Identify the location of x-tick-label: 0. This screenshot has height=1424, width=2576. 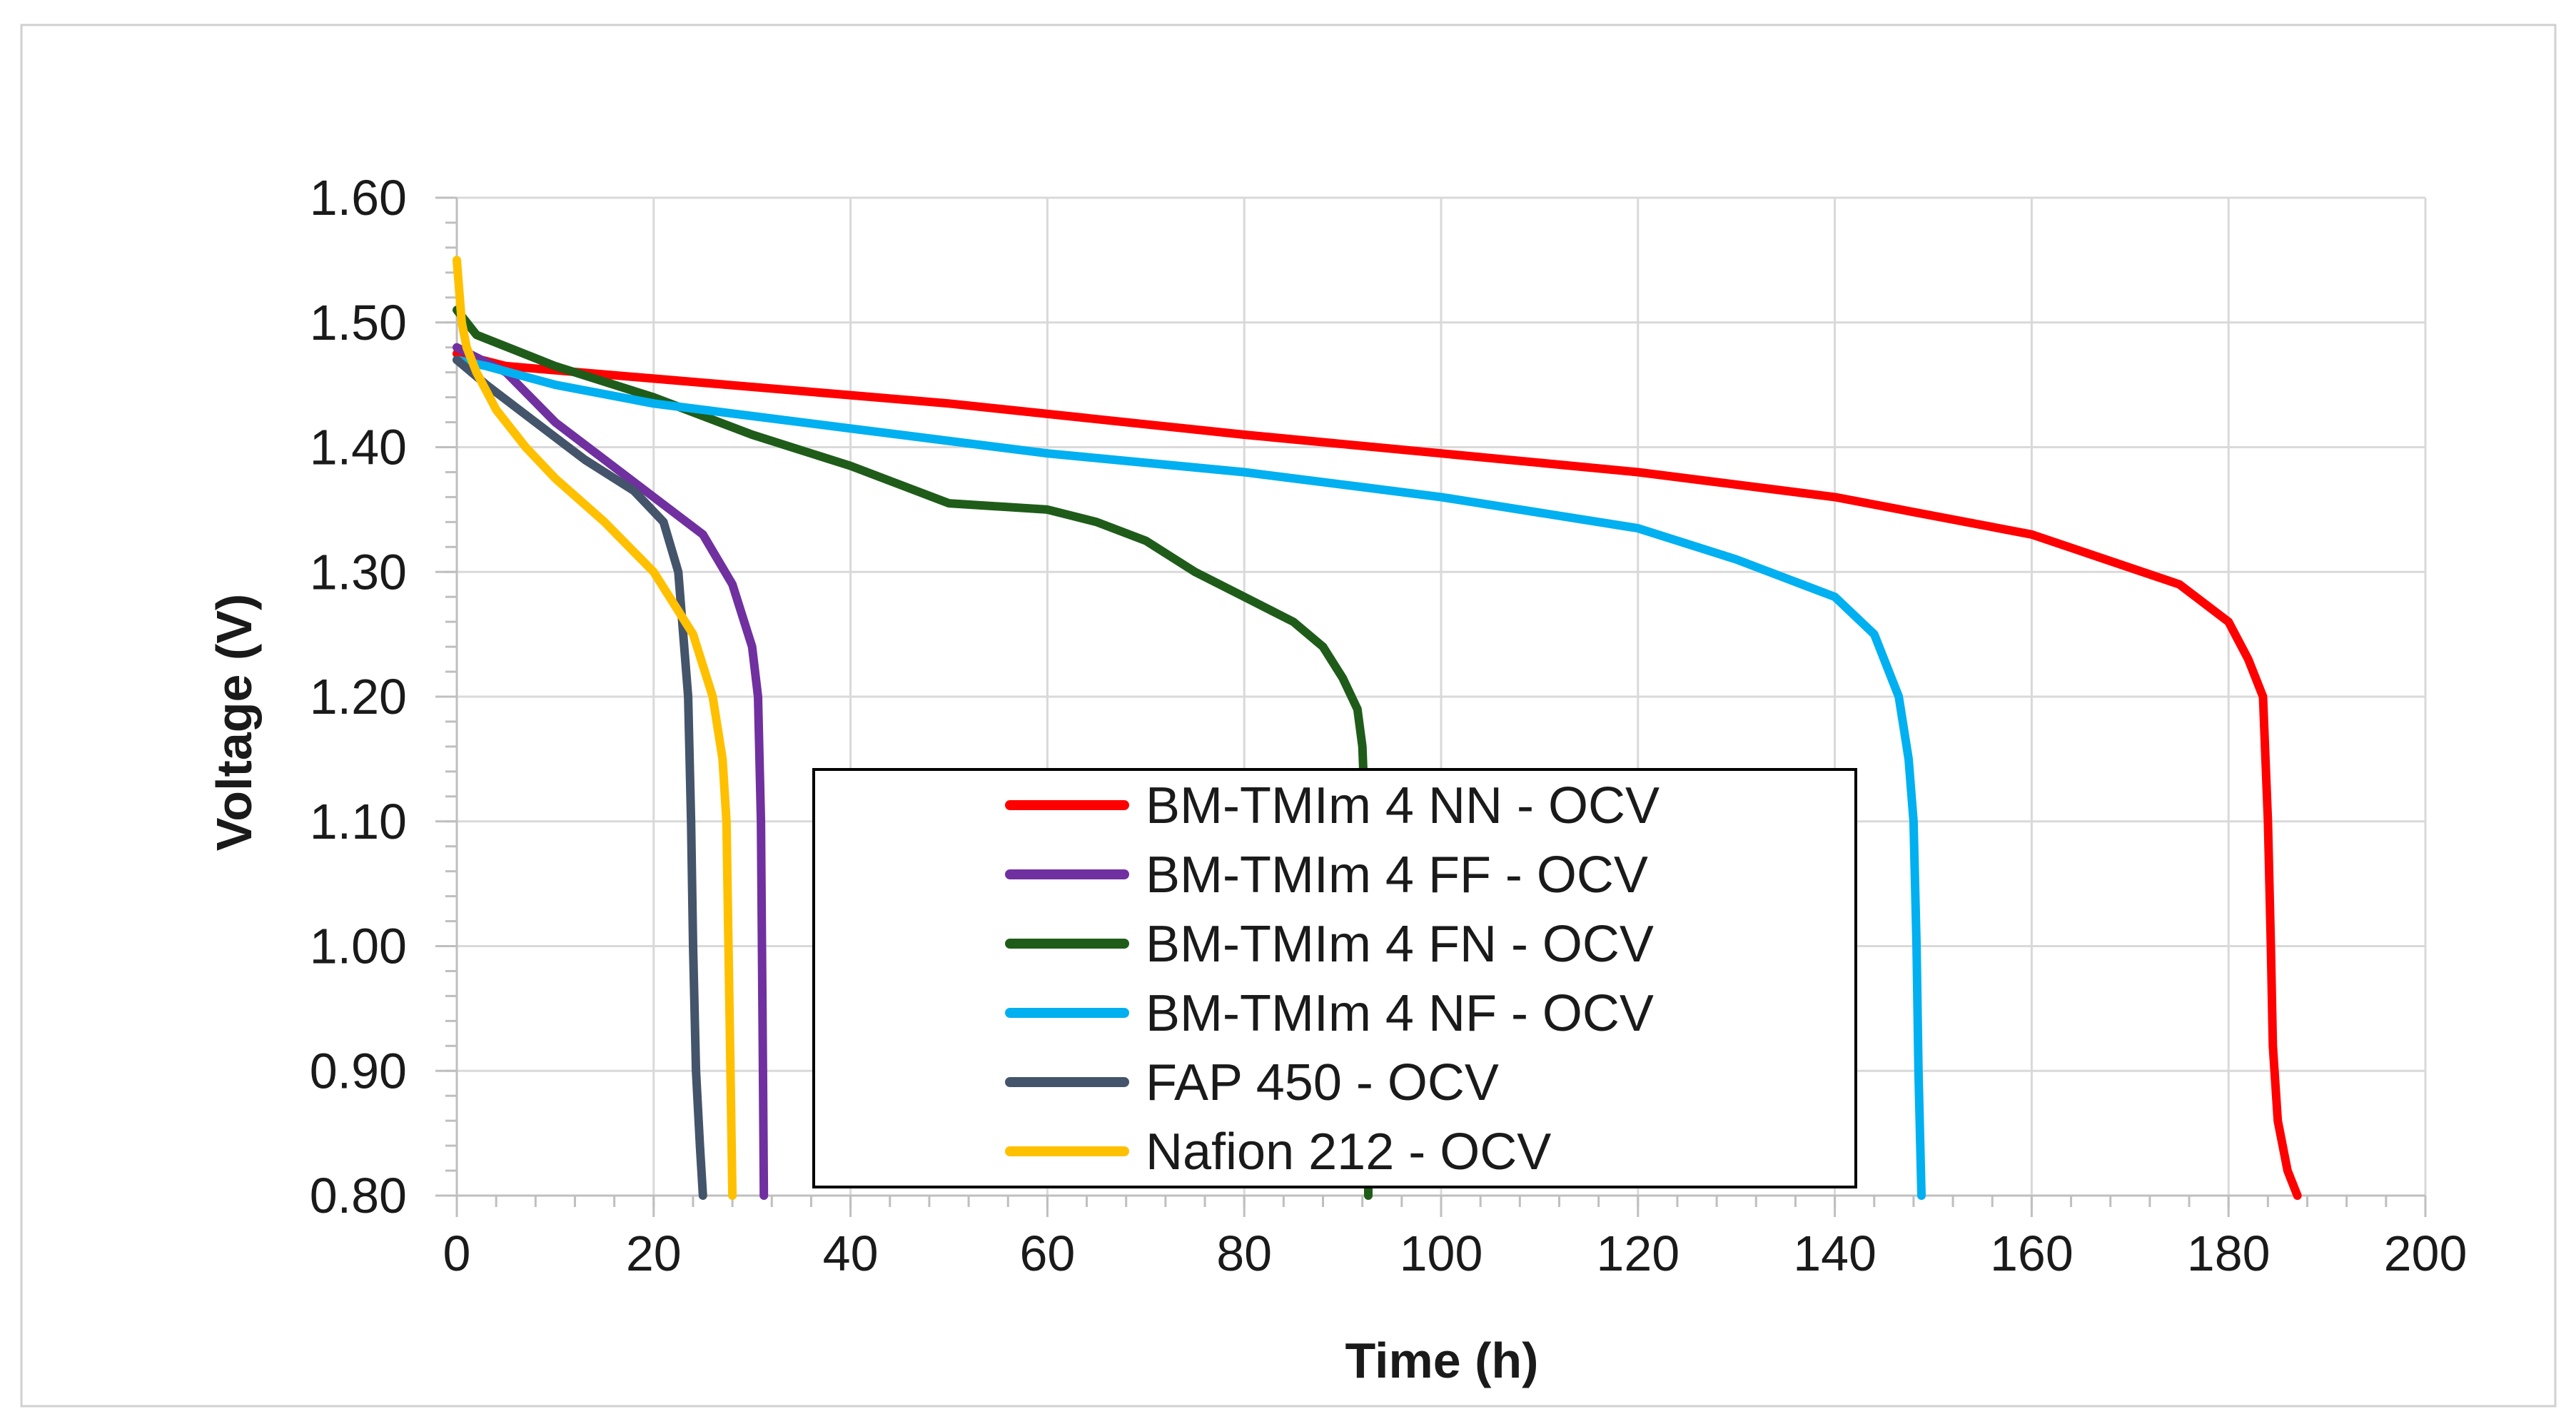
(457, 1253).